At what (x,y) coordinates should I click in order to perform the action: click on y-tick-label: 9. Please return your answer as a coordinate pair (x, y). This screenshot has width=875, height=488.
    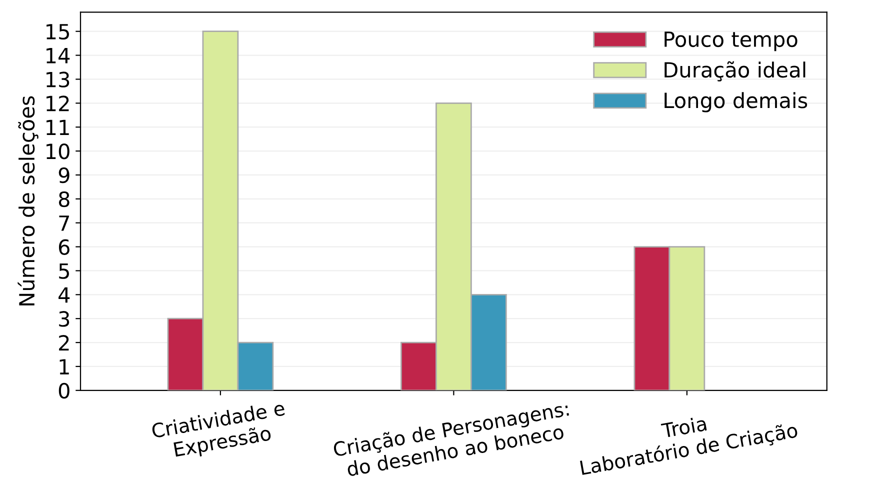
    Looking at the image, I should click on (64, 175).